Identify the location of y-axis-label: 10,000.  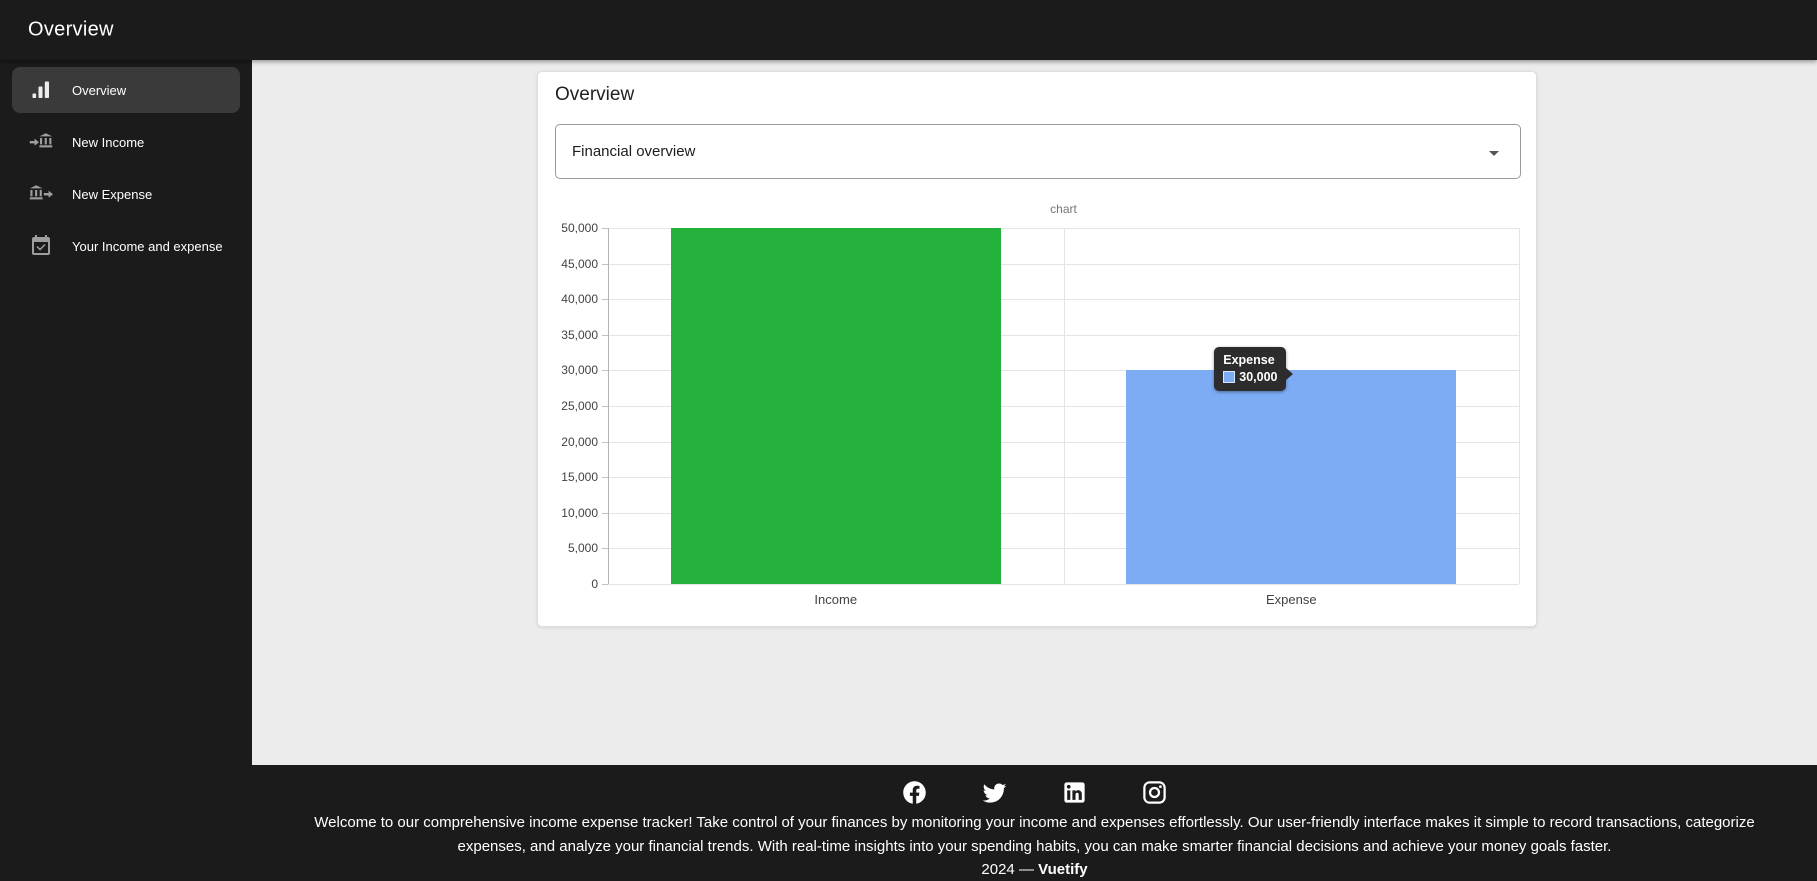
(579, 512).